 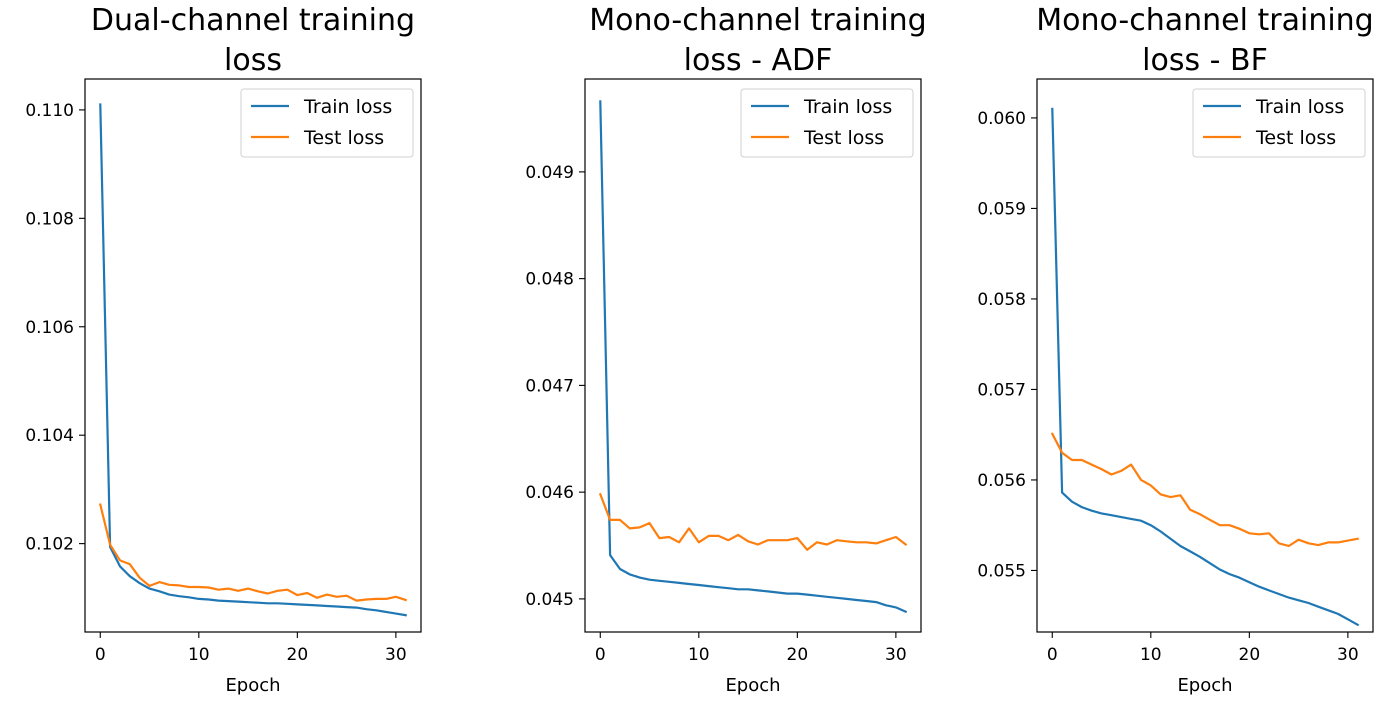 What do you see at coordinates (1001, 390) in the screenshot?
I see `y-tick-label: 0.057` at bounding box center [1001, 390].